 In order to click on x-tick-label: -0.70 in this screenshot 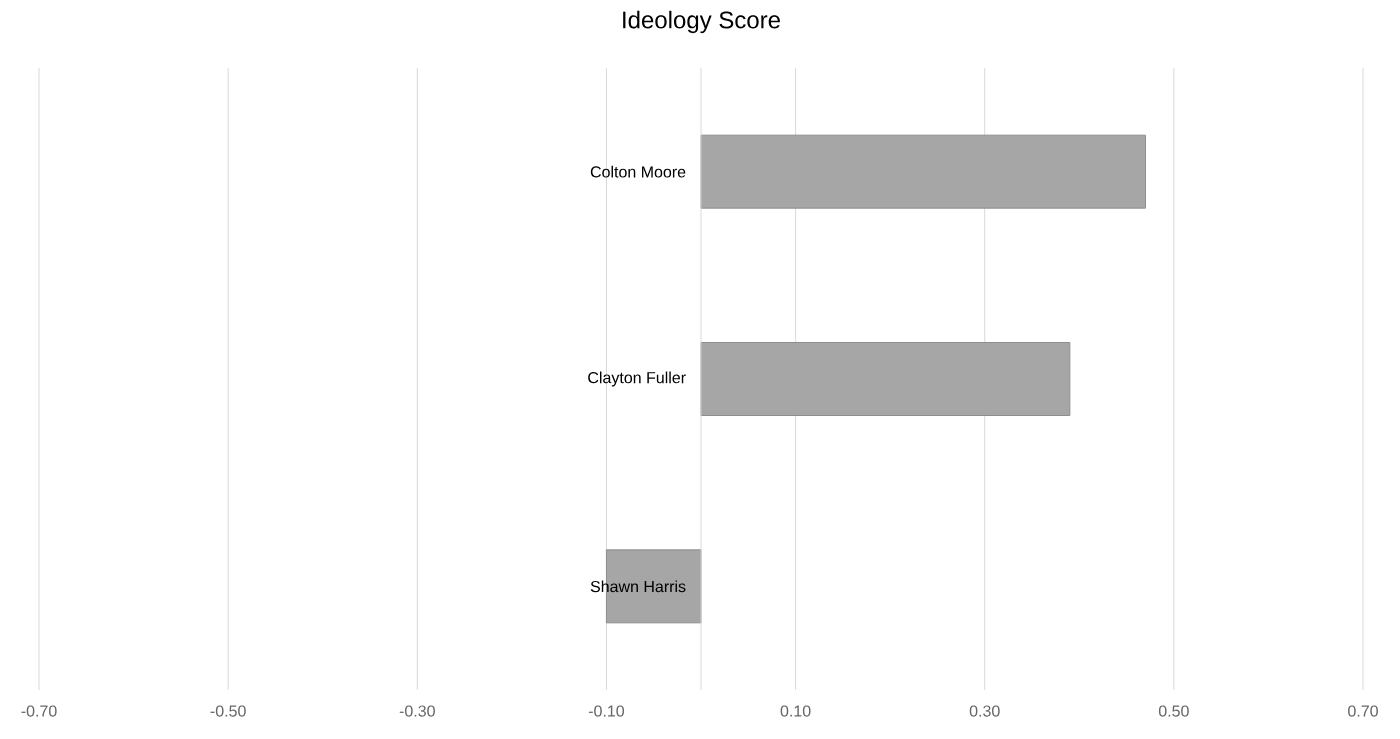, I will do `click(39, 711)`.